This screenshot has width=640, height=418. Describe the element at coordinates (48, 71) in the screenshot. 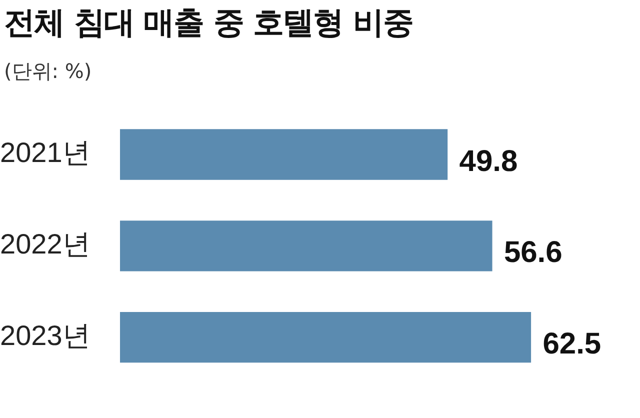

I see `chart-subtitle: (단위: %)` at that location.